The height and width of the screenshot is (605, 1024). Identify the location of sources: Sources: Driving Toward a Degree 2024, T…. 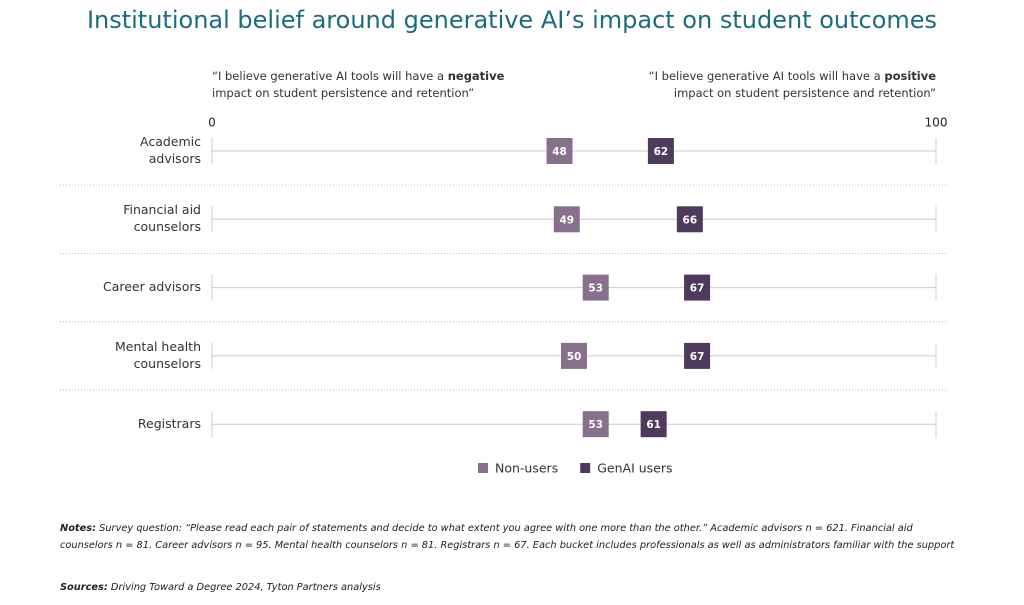
(510, 587).